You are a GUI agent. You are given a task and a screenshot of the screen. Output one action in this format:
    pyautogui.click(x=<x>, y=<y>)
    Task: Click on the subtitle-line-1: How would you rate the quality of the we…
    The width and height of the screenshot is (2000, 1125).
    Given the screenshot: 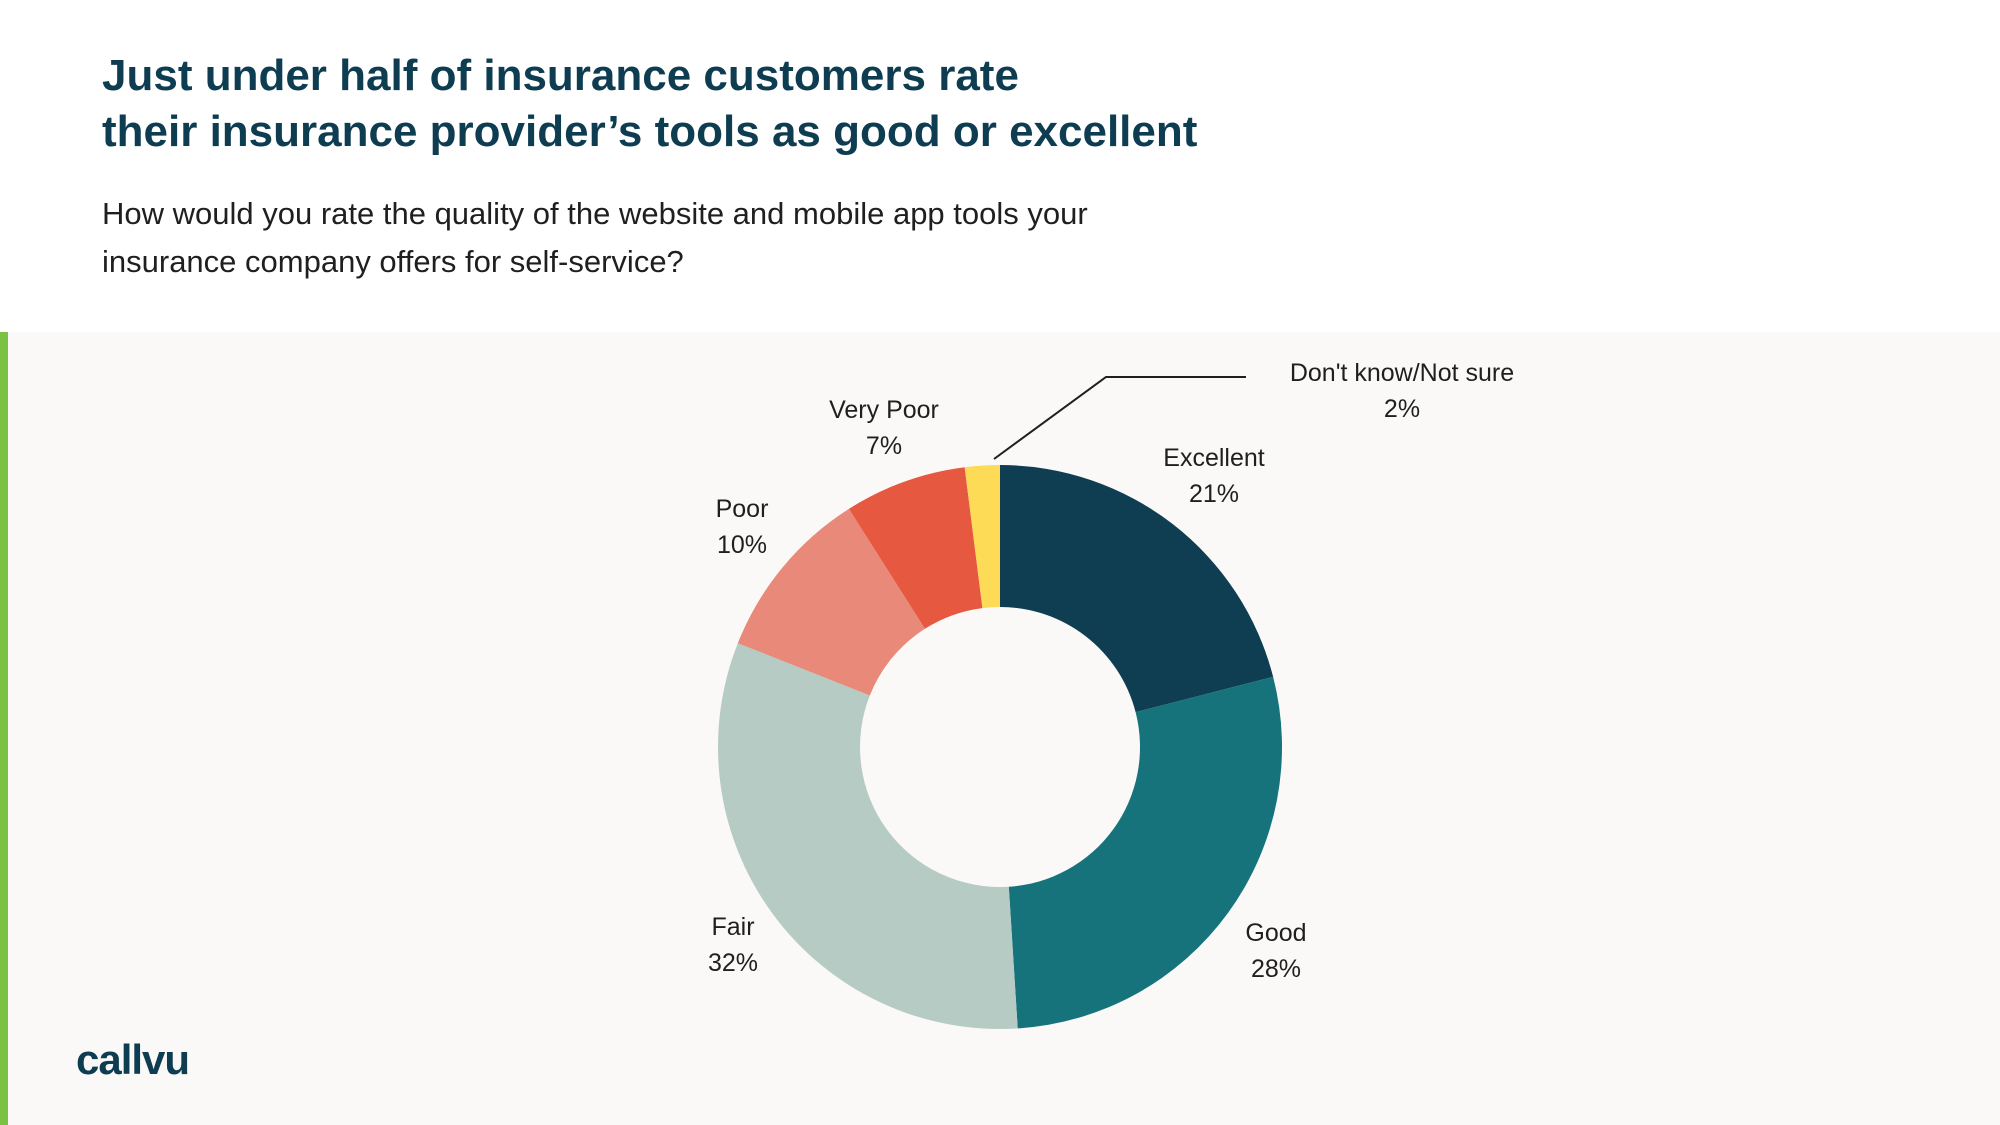 What is the action you would take?
    pyautogui.click(x=595, y=213)
    